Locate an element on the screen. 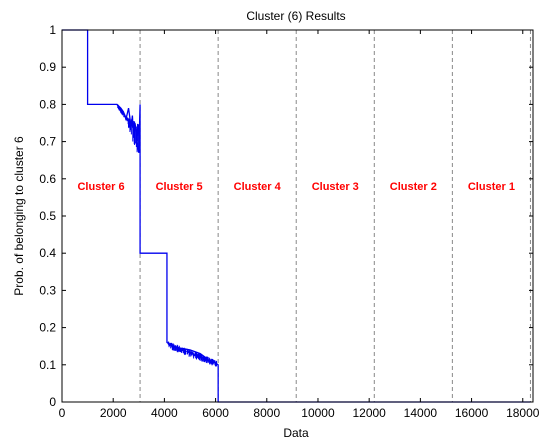 This screenshot has width=539, height=442. x-axis-label: Data is located at coordinates (296, 433).